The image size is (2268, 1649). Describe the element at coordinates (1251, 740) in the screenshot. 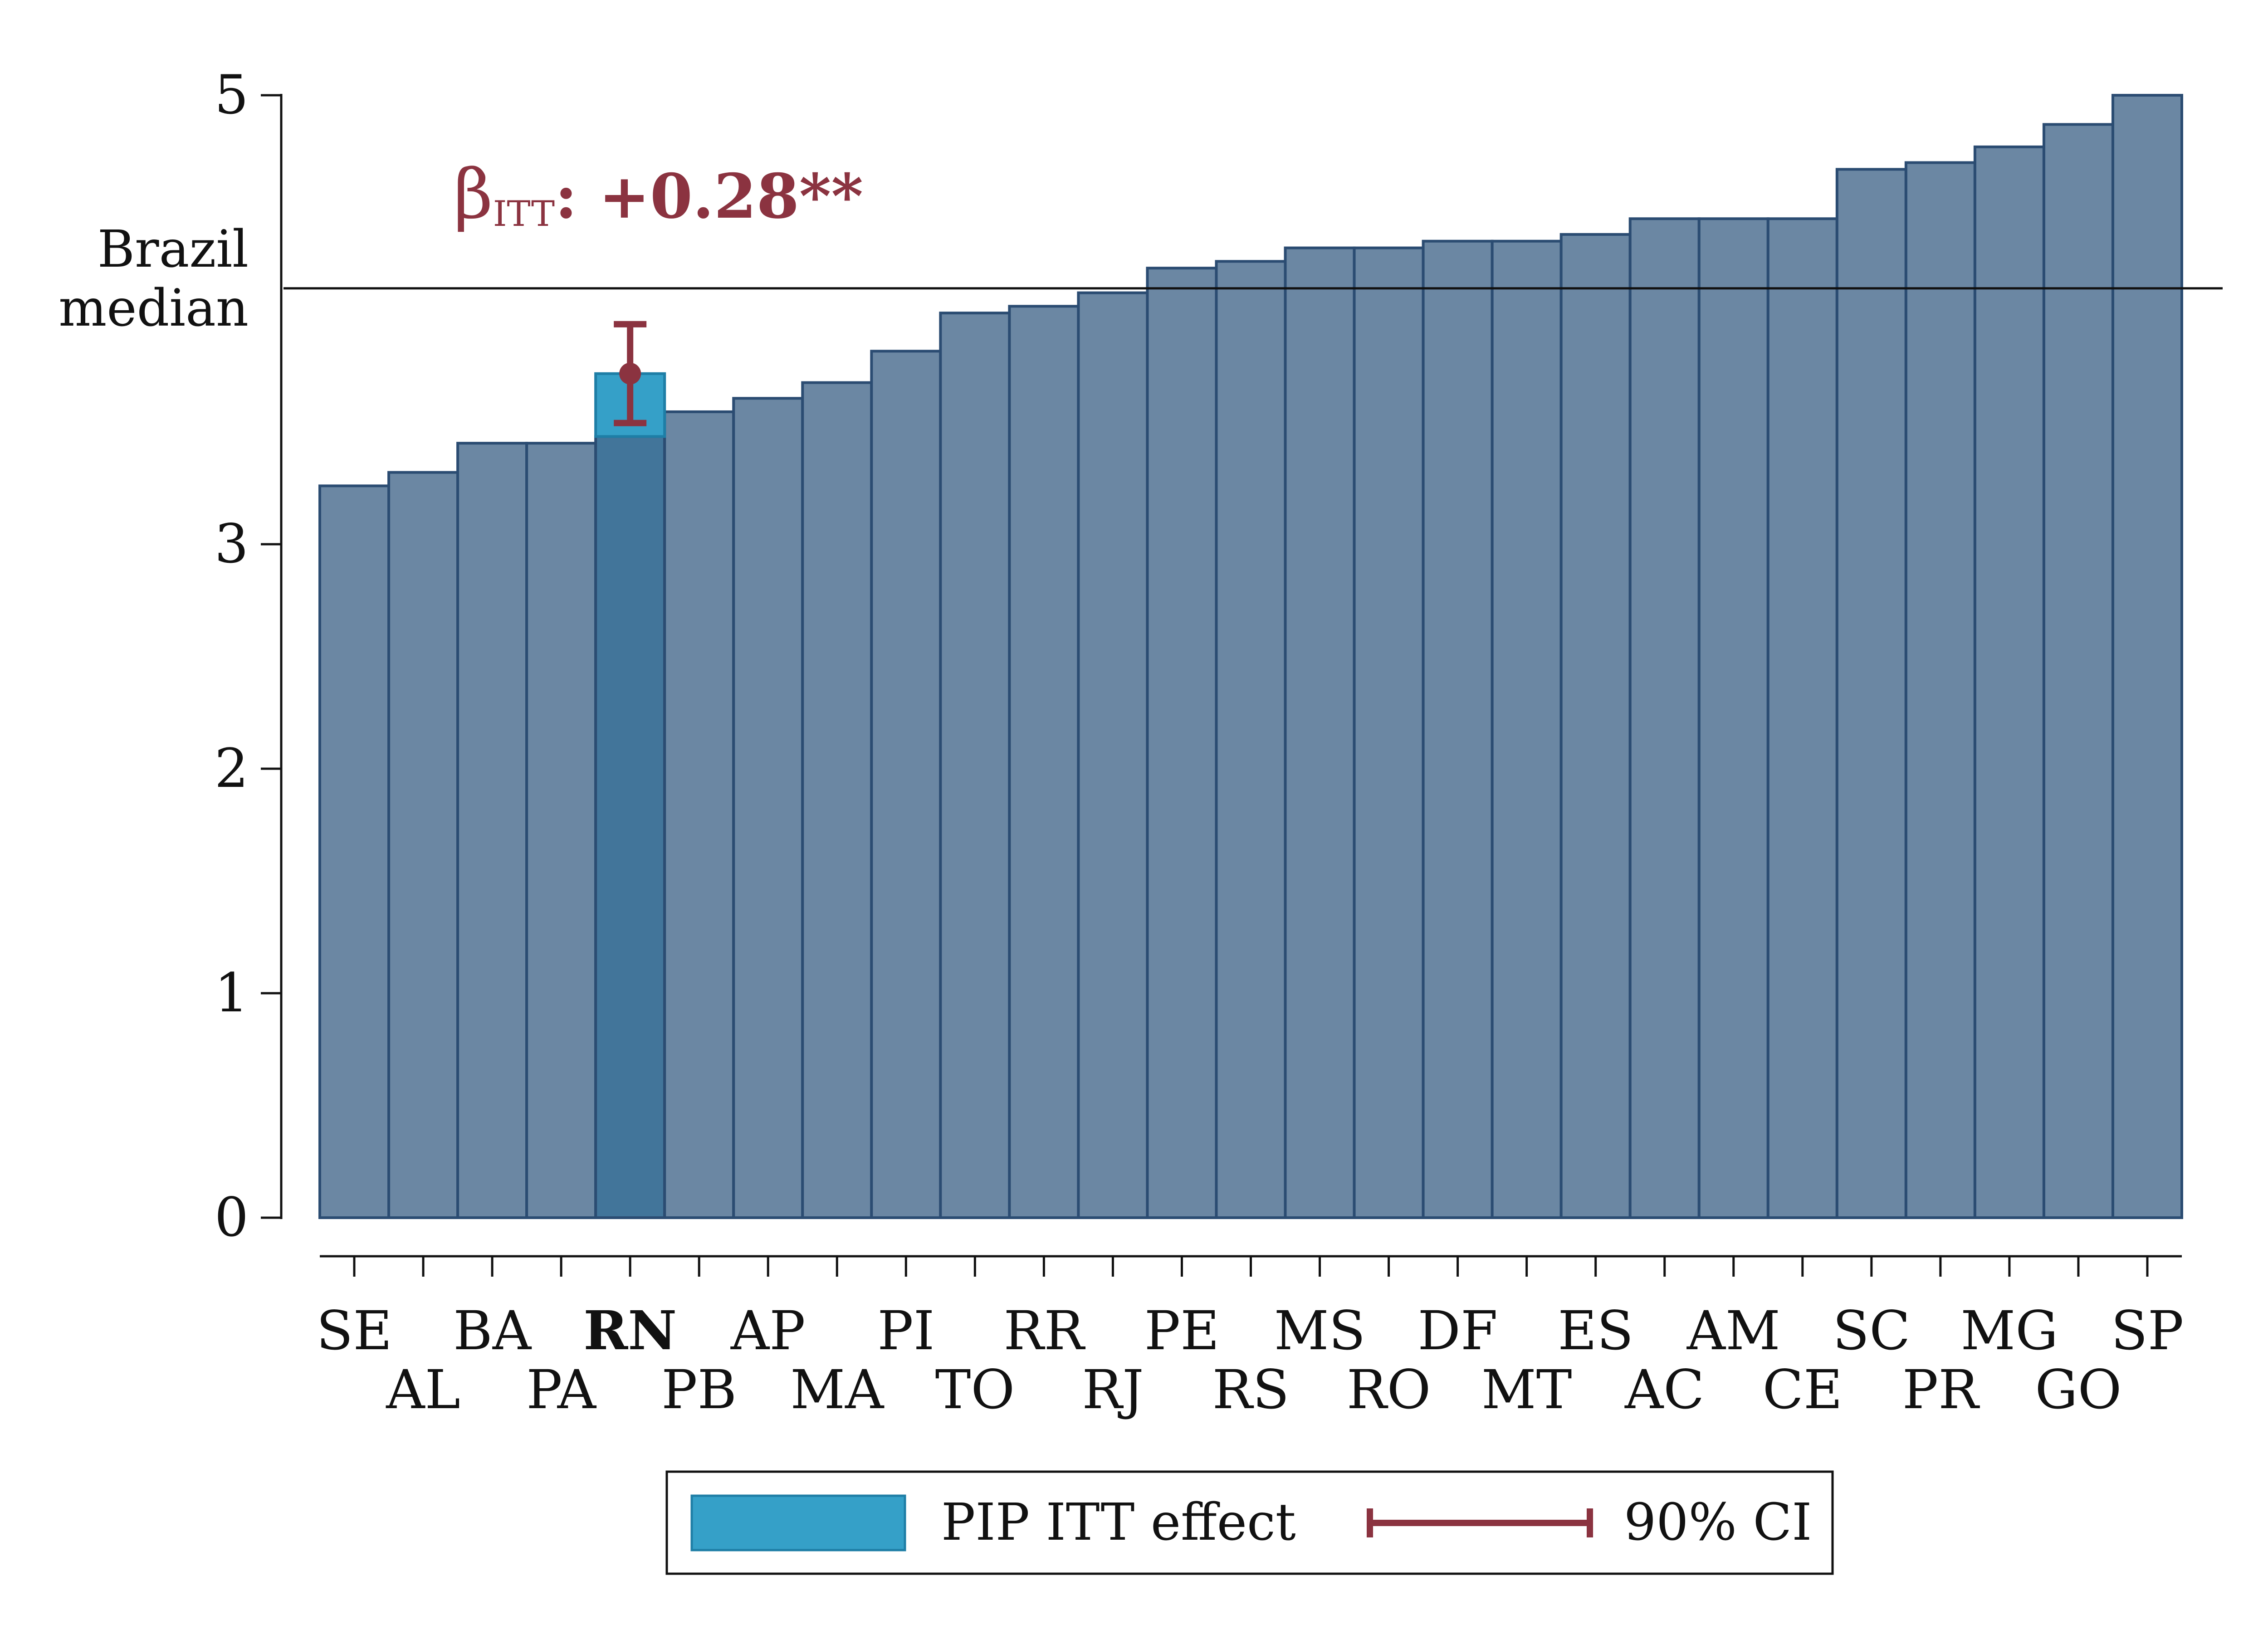

I see `bar-rs` at that location.